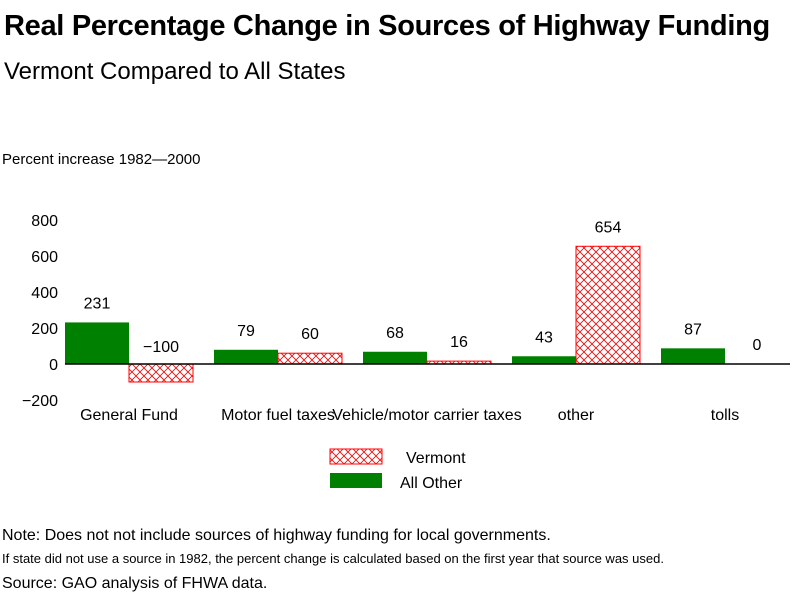  Describe the element at coordinates (395, 333) in the screenshot. I see `data-label-all-other: 68` at that location.